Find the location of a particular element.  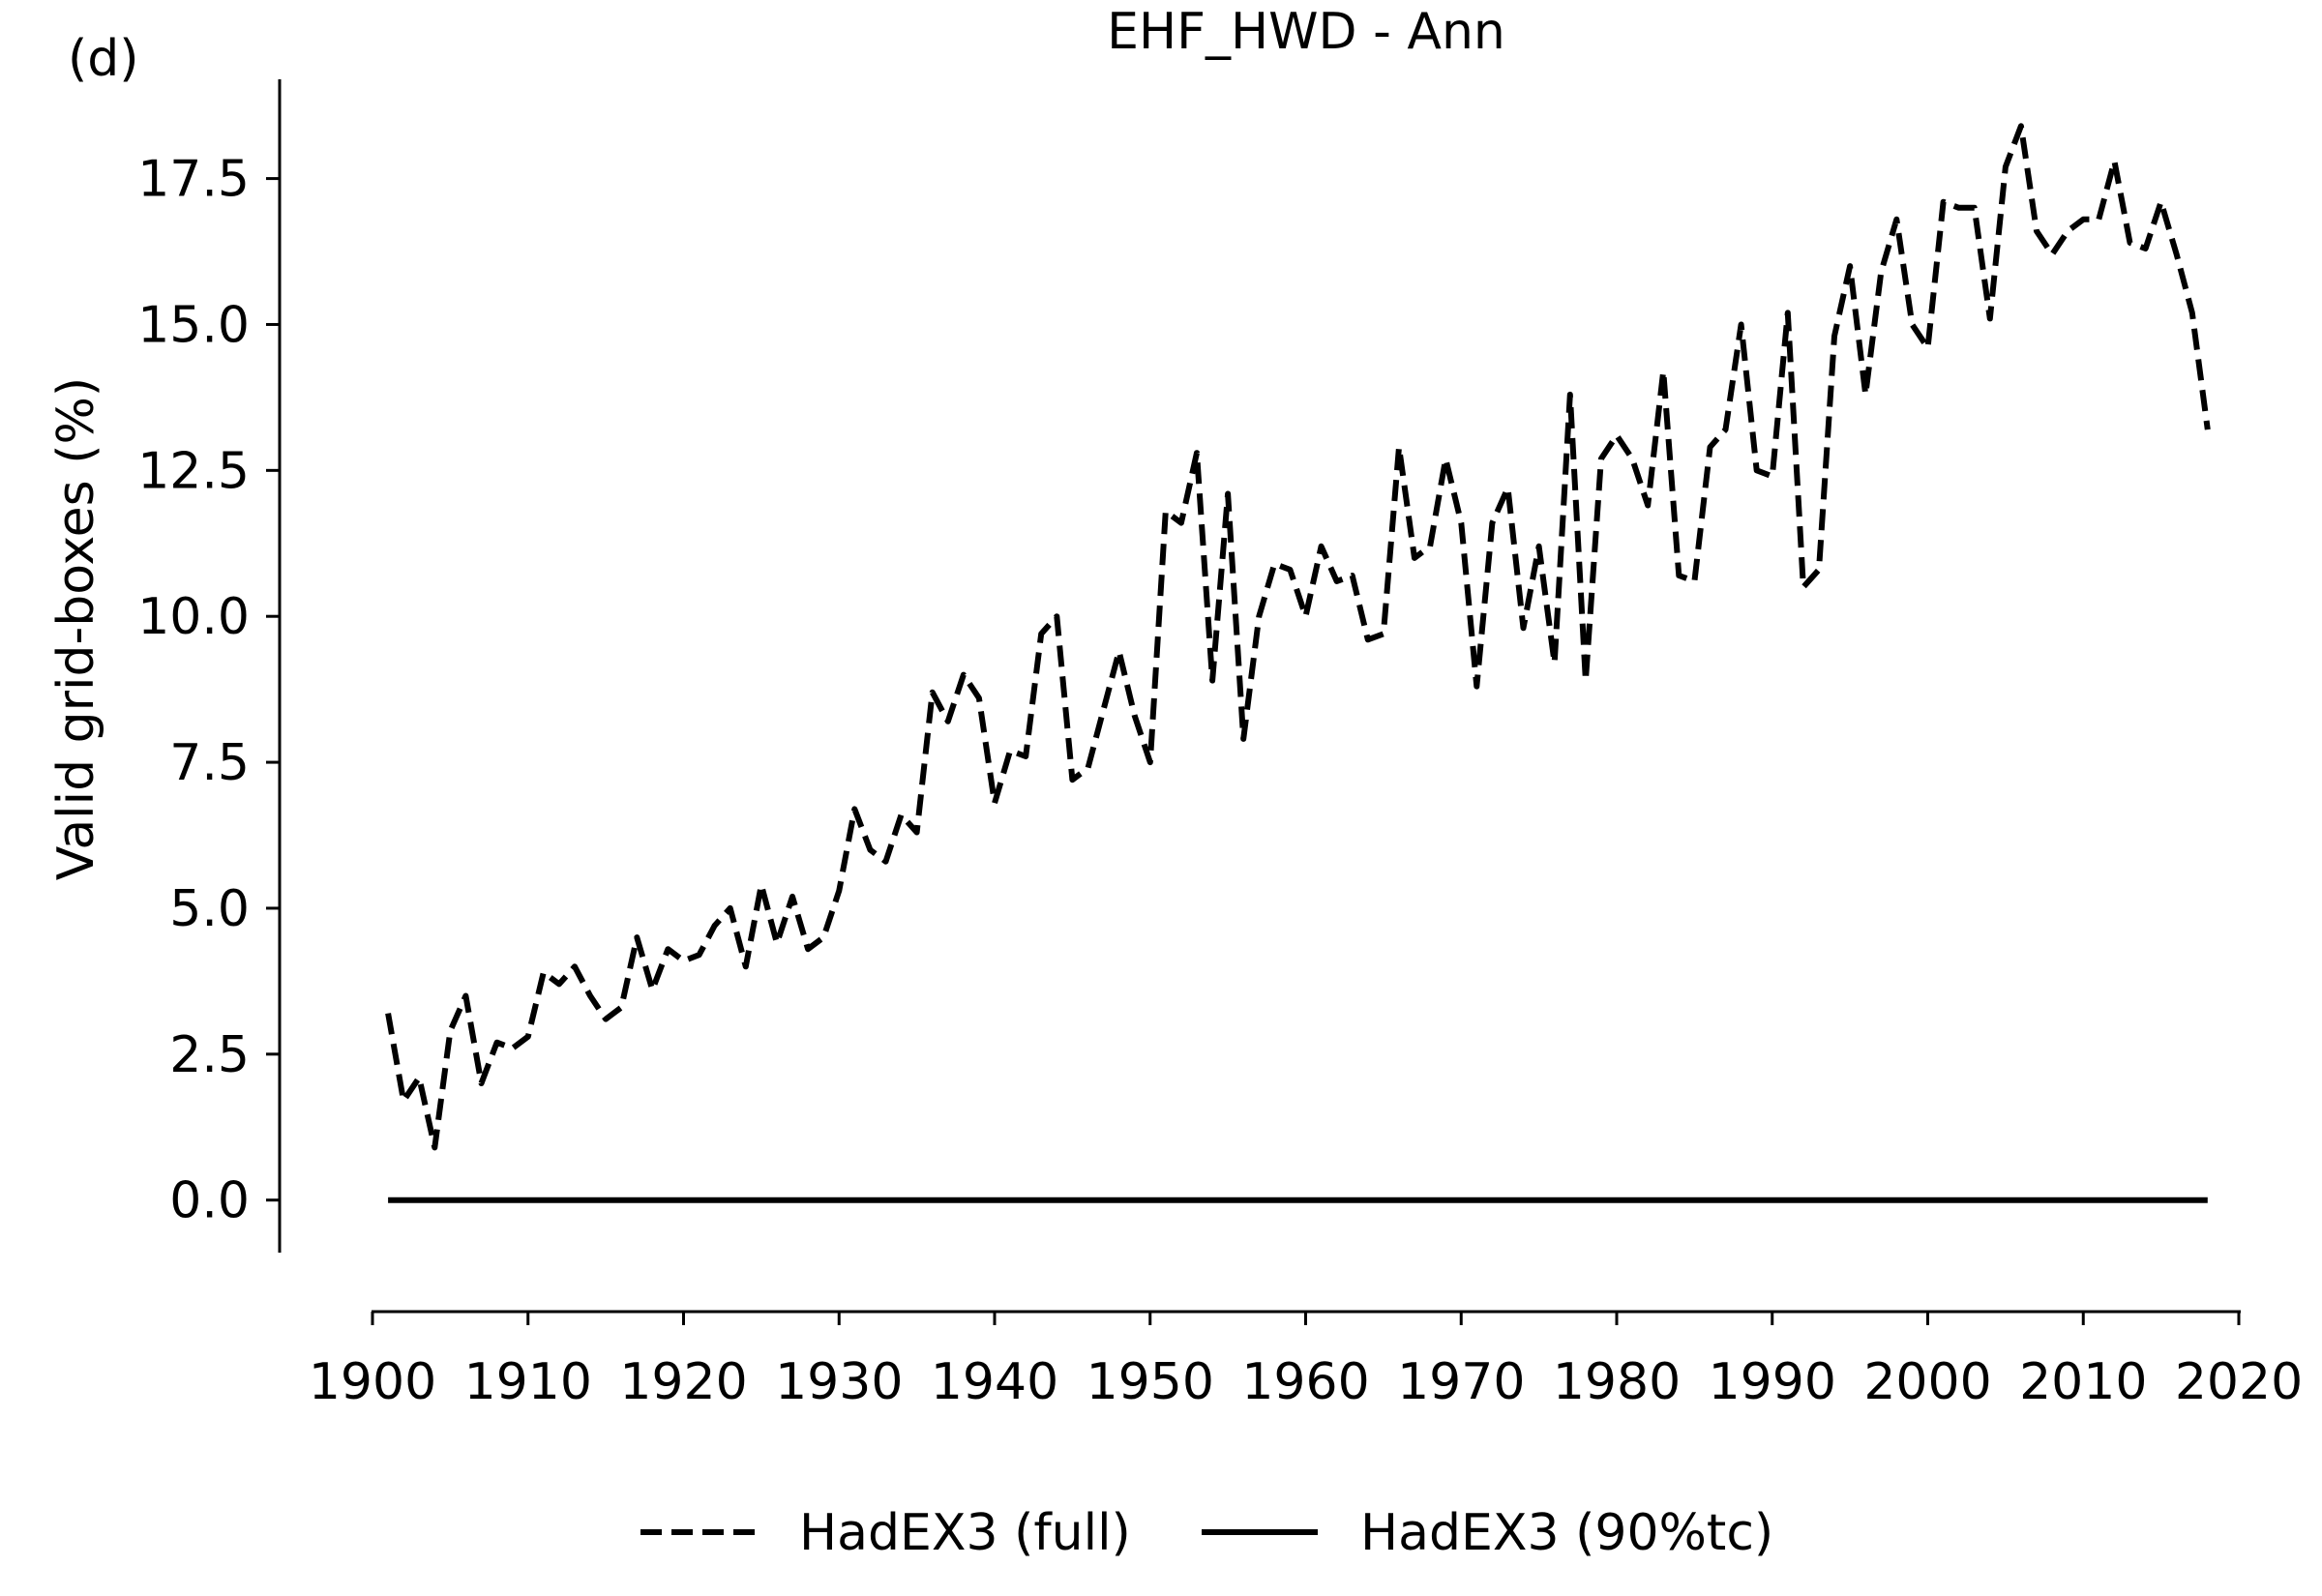

x-tick-label: 1930 is located at coordinates (839, 1382).